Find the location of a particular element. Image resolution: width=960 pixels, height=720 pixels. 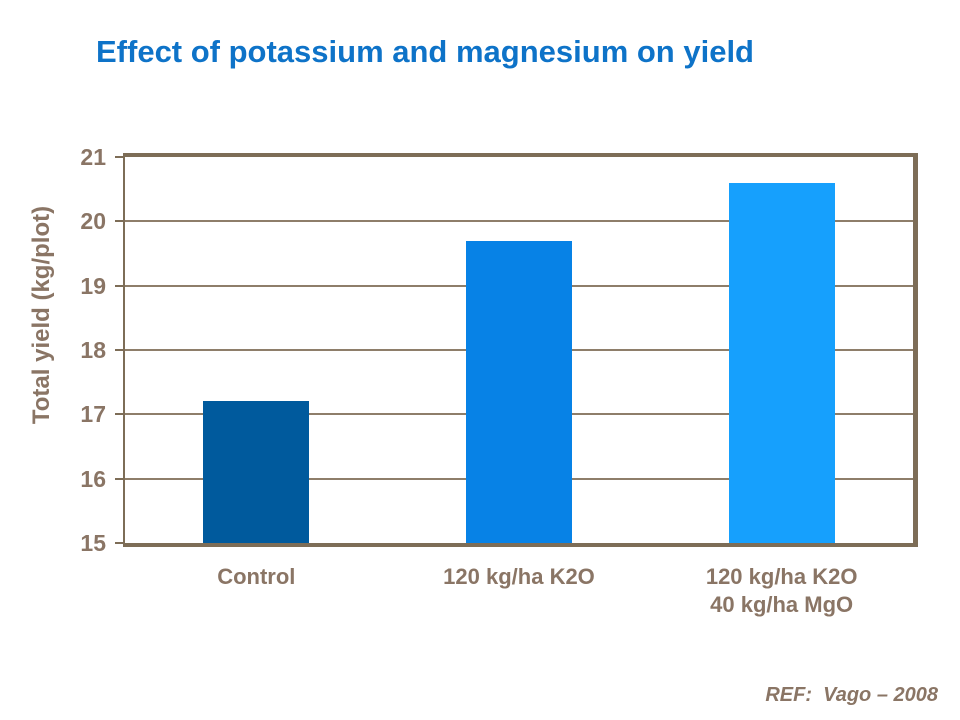

x-axis-label-1: Control is located at coordinates (256, 577).